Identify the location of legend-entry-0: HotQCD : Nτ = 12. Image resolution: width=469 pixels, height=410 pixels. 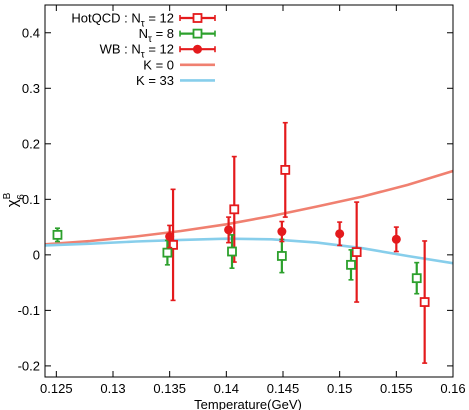
(143, 20).